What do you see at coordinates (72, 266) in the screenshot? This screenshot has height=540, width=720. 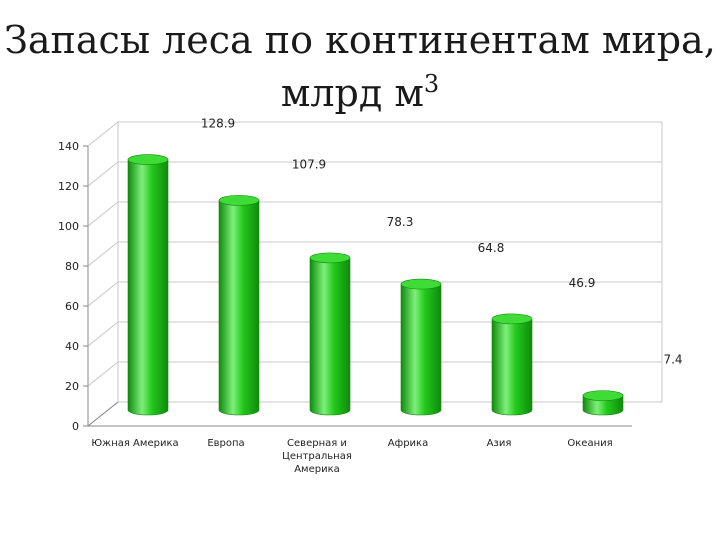 I see `y-tick-label: 80` at bounding box center [72, 266].